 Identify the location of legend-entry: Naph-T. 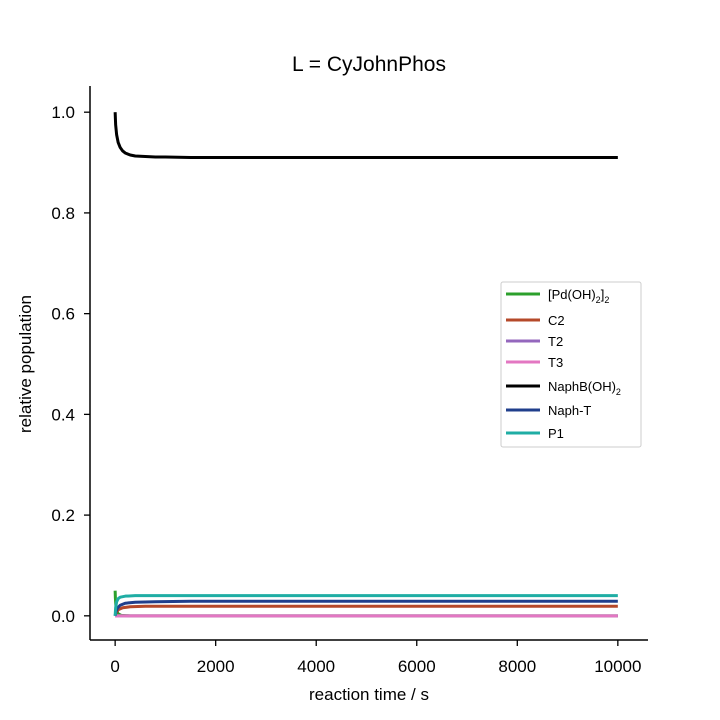
(569, 410).